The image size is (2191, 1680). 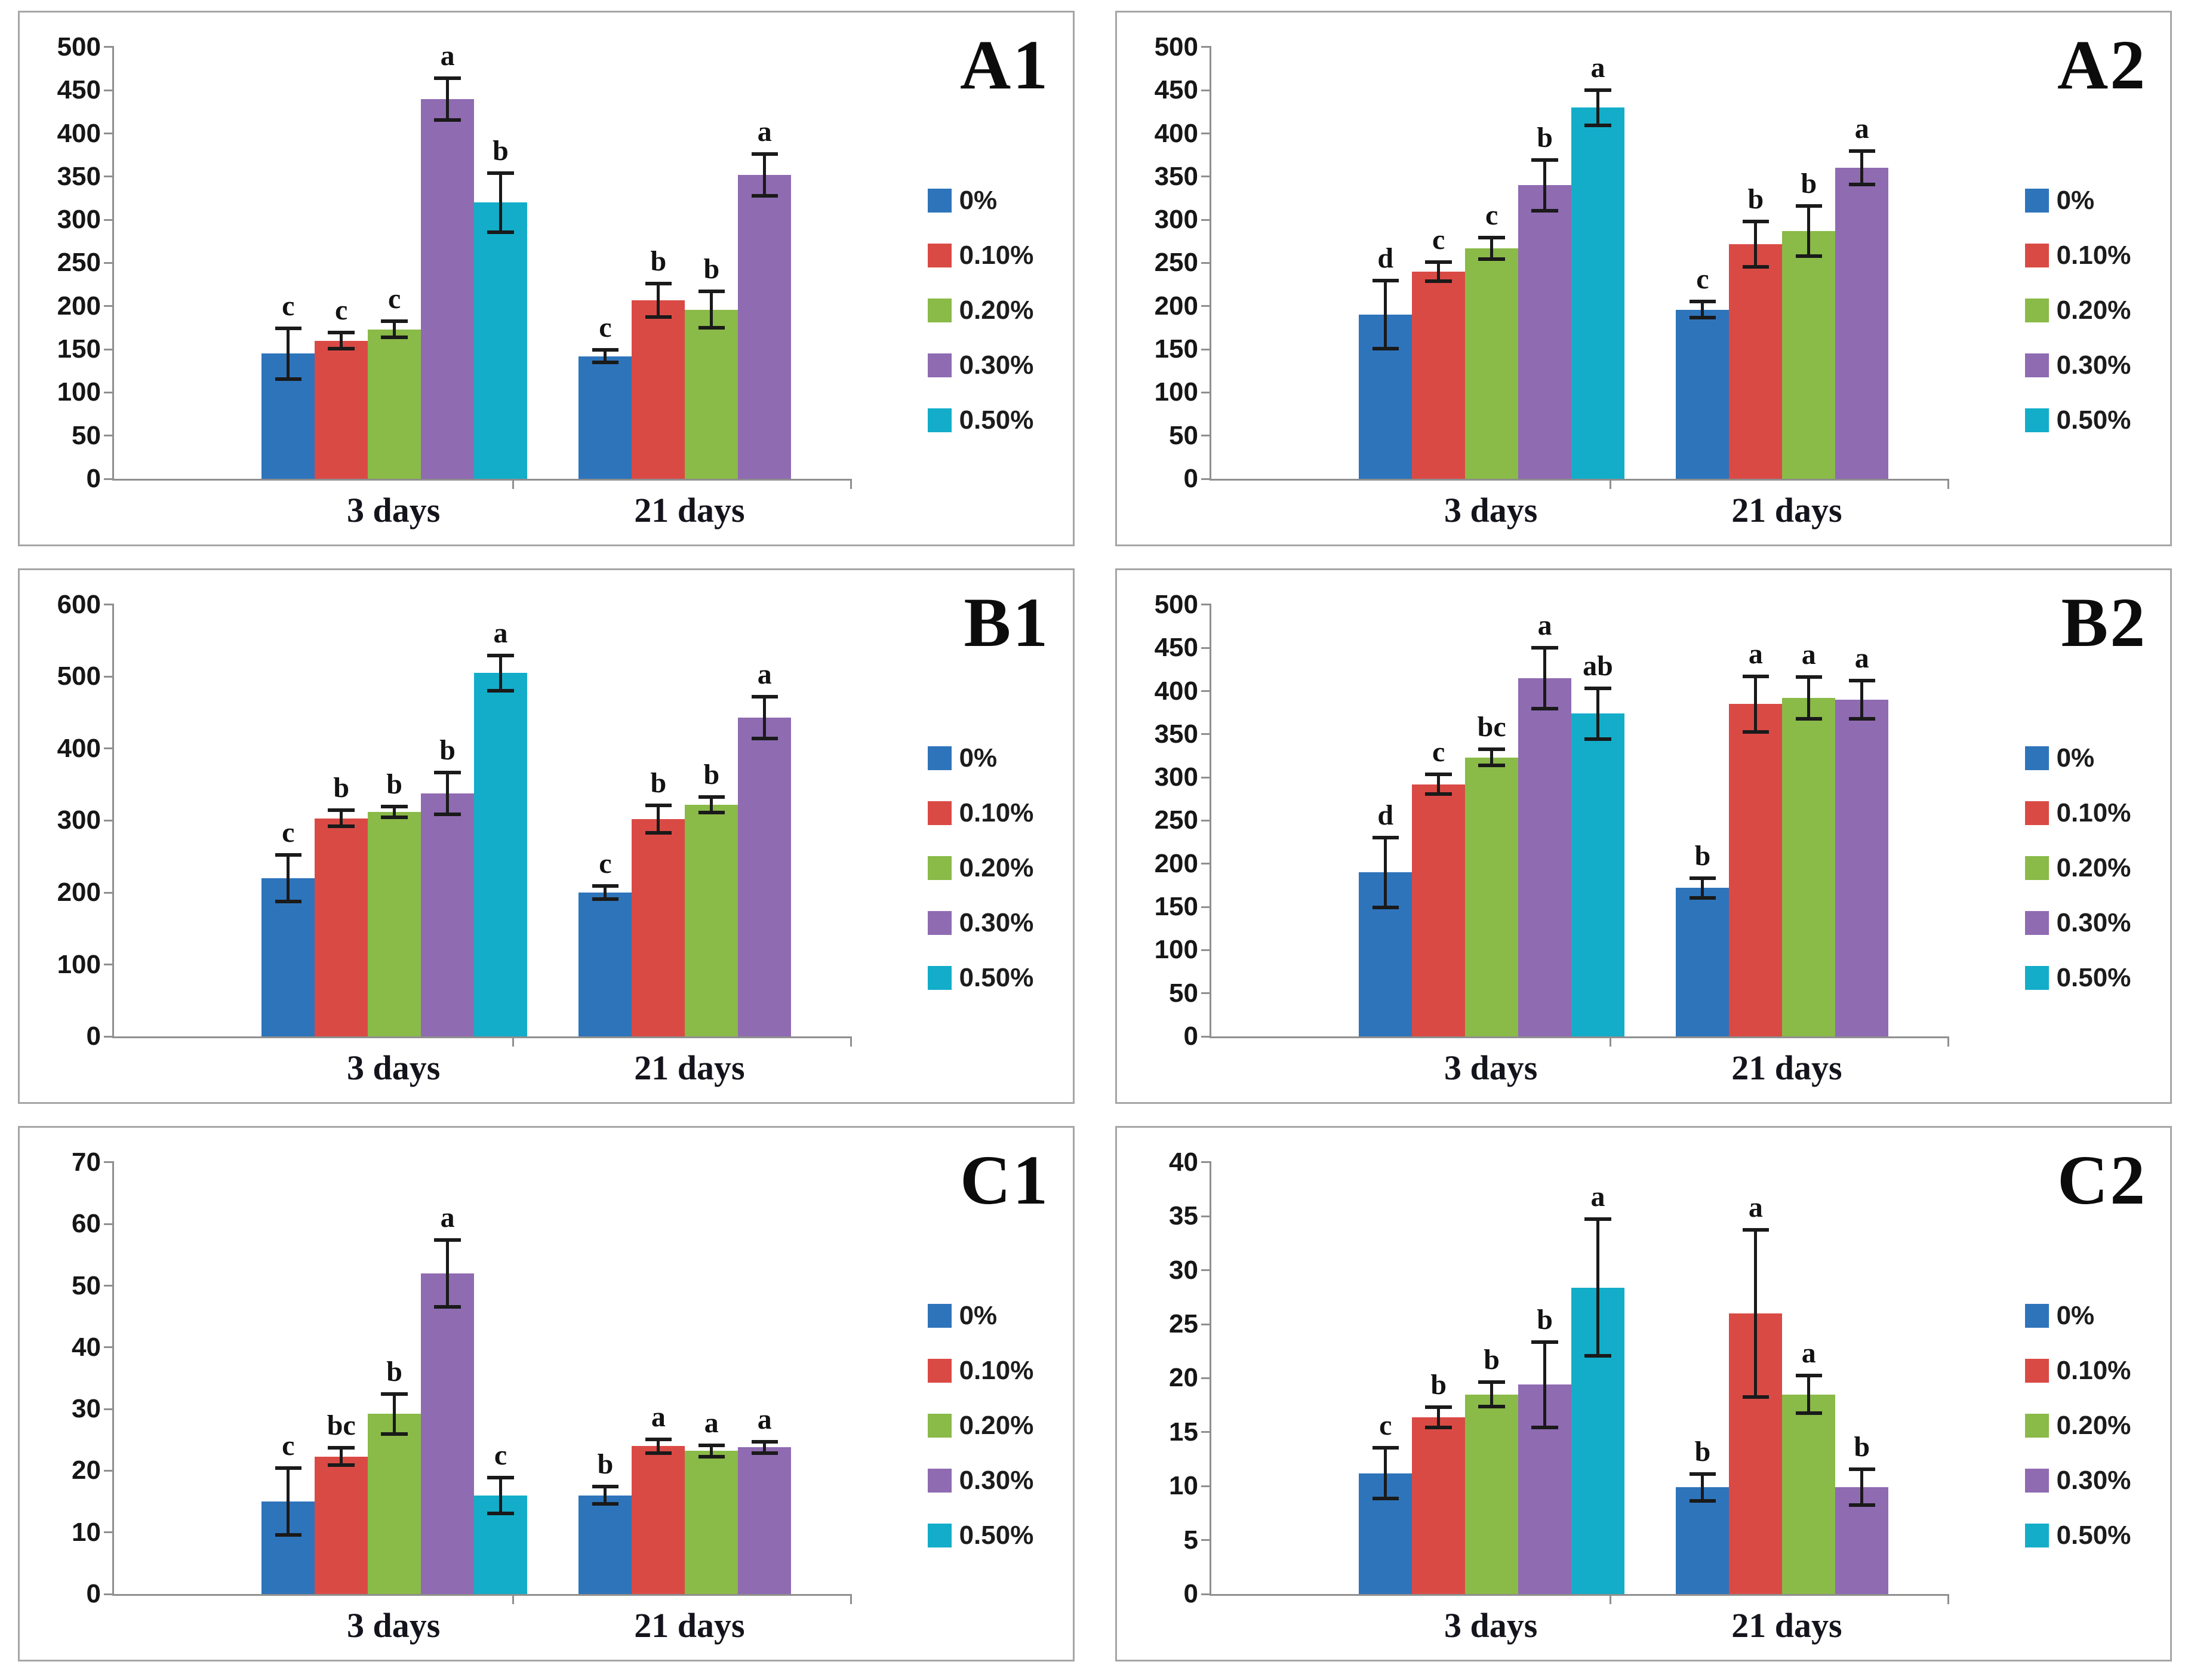 What do you see at coordinates (1005, 64) in the screenshot?
I see `panel-label: A1` at bounding box center [1005, 64].